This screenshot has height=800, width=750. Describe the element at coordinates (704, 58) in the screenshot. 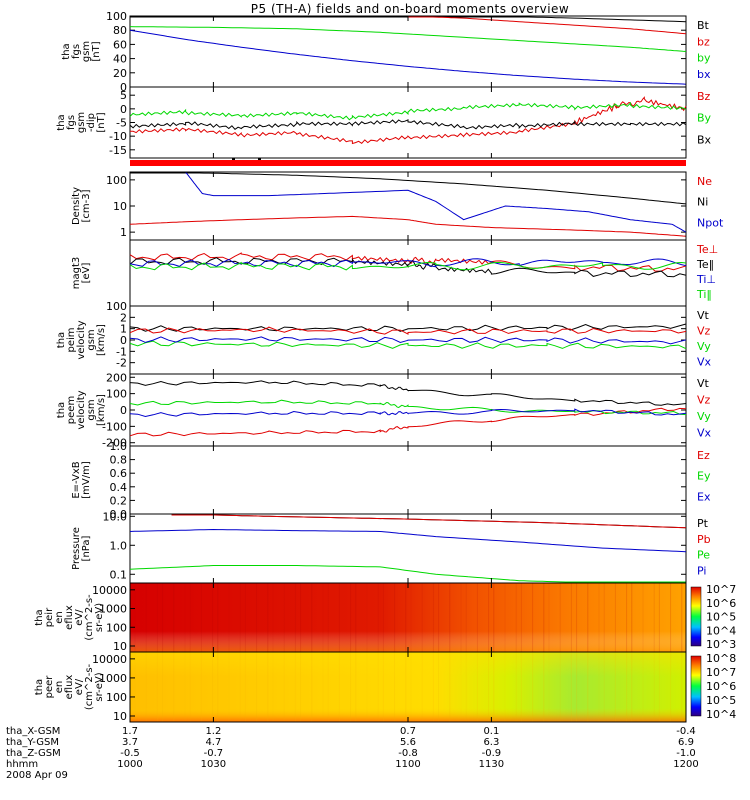

I see `legend-by: by` at that location.